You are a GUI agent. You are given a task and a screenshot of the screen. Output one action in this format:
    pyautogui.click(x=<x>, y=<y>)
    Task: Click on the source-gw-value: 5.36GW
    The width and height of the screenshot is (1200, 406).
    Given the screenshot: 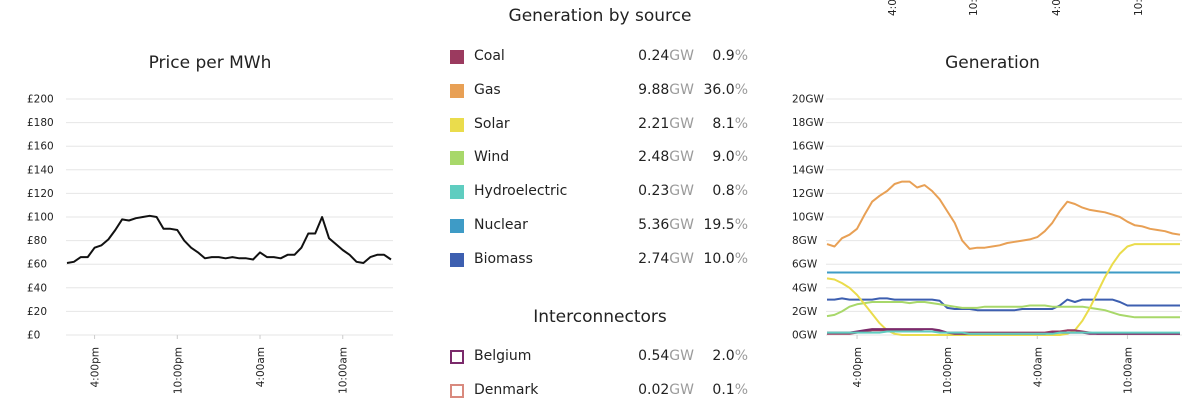 What is the action you would take?
    pyautogui.click(x=666, y=225)
    